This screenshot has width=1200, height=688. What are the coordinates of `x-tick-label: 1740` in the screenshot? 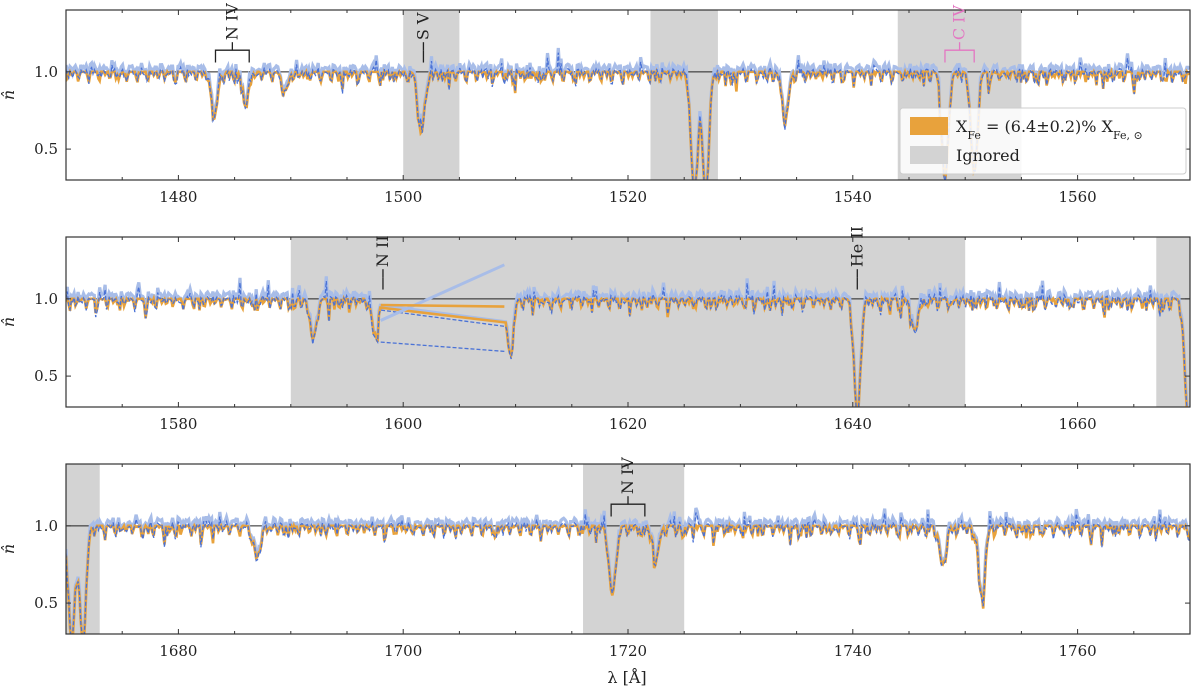 It's located at (853, 651).